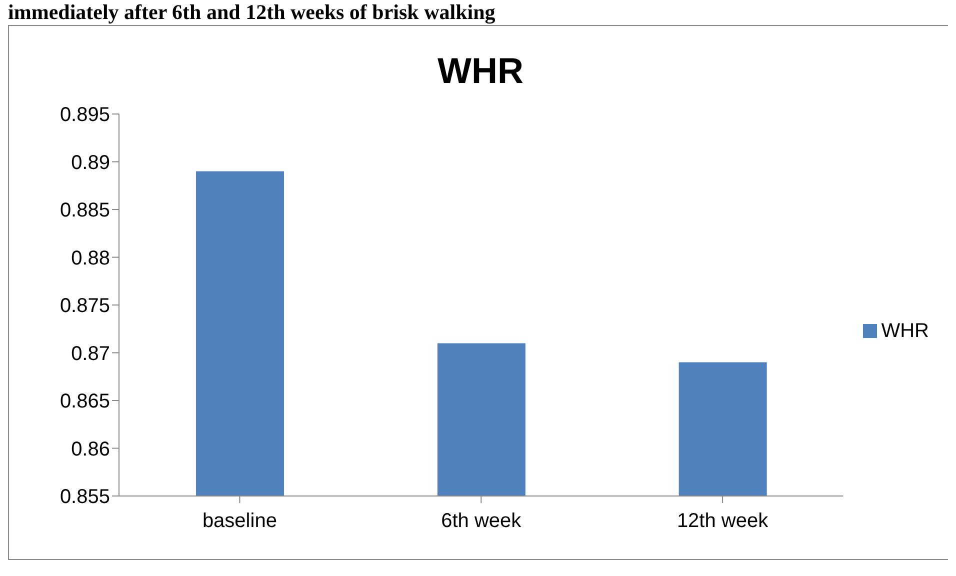 The height and width of the screenshot is (576, 956). Describe the element at coordinates (723, 521) in the screenshot. I see `x-tick-label: 12th week` at that location.